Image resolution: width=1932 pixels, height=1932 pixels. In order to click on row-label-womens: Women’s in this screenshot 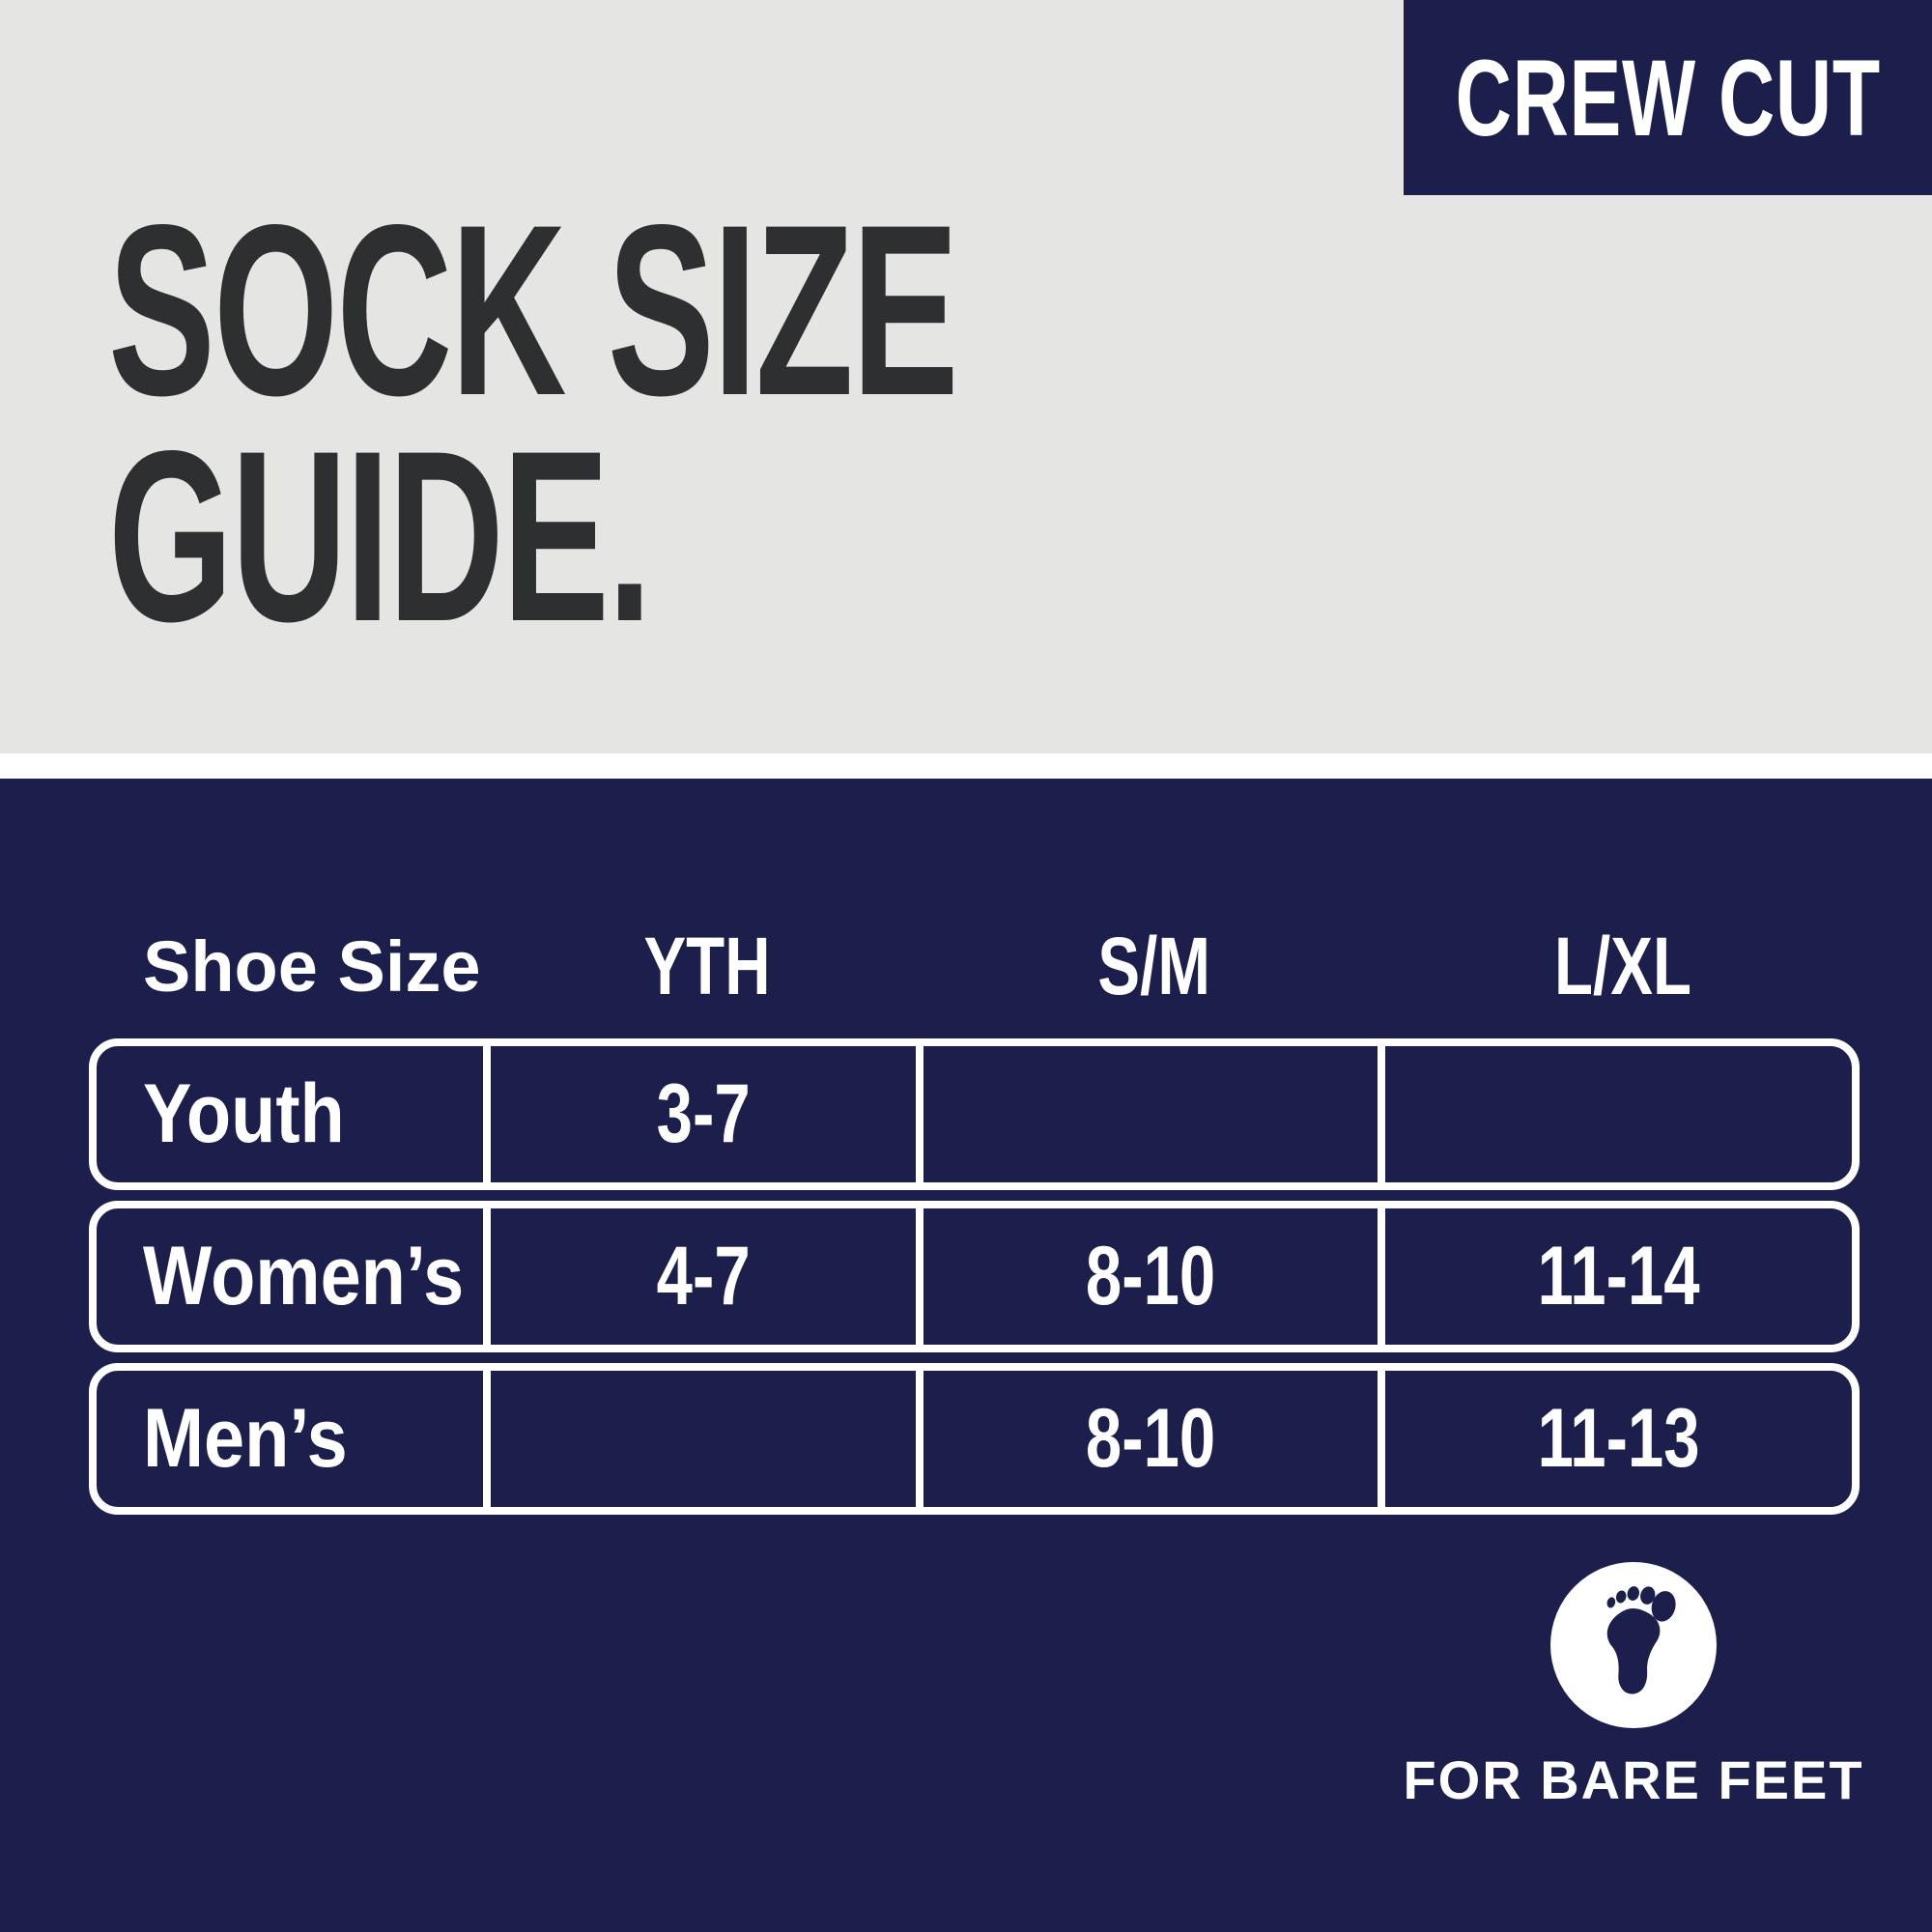, I will do `click(294, 1276)`.